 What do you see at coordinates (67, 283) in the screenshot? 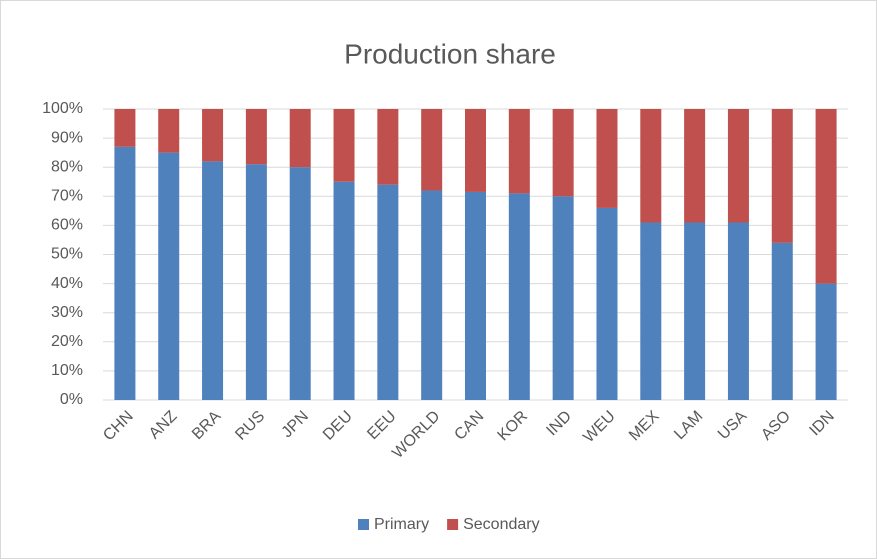
I see `y-tick-label: 40%` at bounding box center [67, 283].